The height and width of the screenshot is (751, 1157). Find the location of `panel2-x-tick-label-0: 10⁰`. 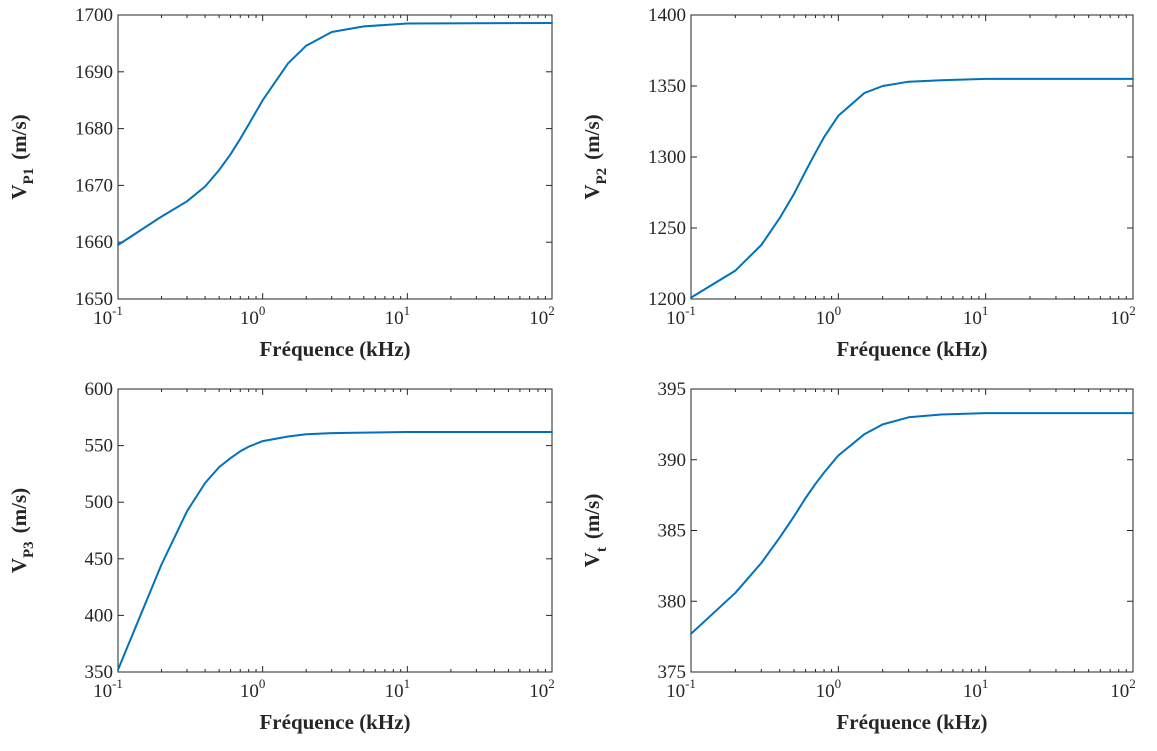

panel2-x-tick-label-0: 10⁰ is located at coordinates (829, 316).